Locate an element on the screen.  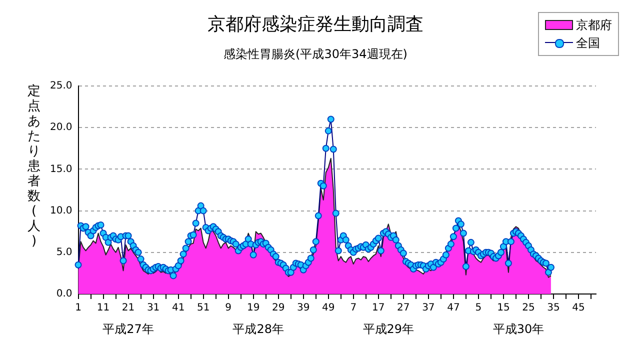
y-tick-label: 10.0 is located at coordinates (61, 210).